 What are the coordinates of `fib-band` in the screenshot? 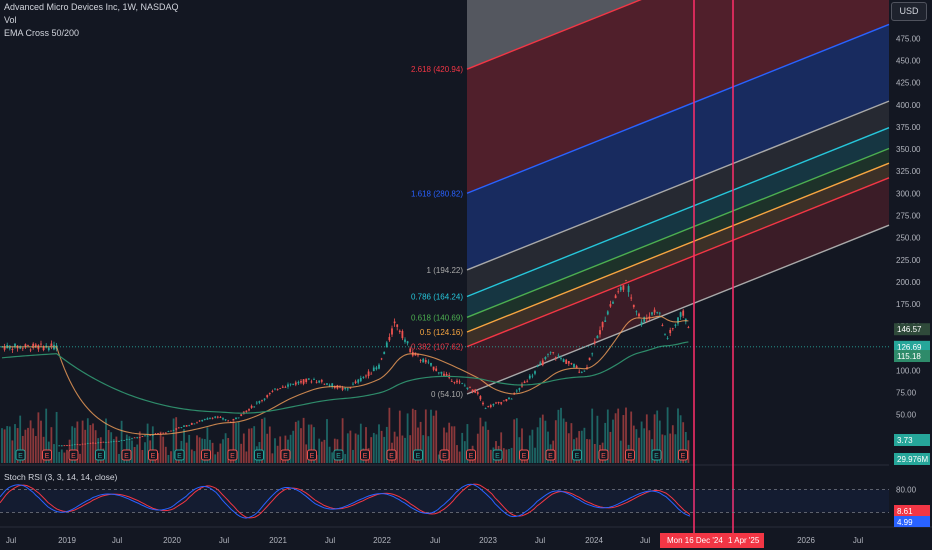 It's located at (678, 35).